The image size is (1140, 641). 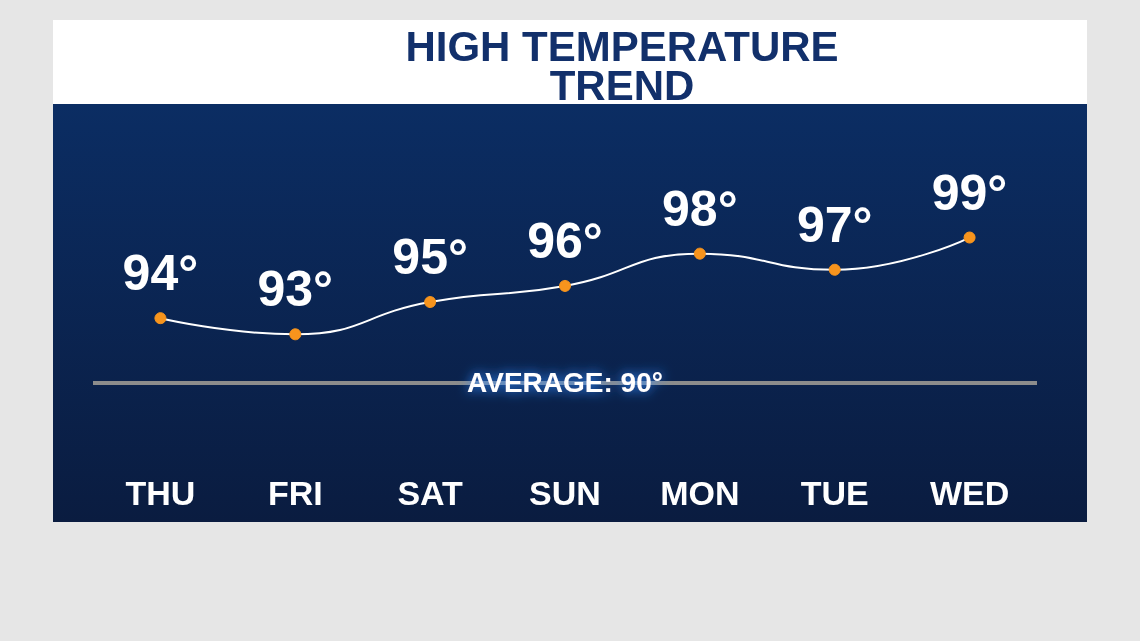 I want to click on x-tick-label: SAT, so click(x=430, y=493).